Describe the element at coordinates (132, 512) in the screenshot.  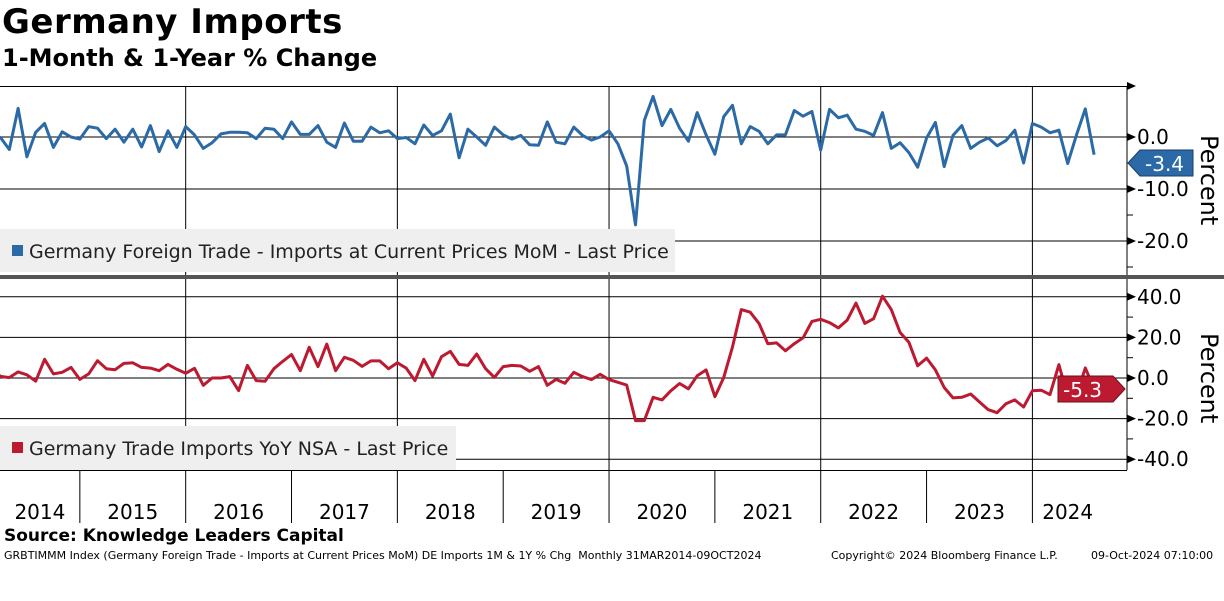
I see `x-tick-label-2015: 2015` at that location.